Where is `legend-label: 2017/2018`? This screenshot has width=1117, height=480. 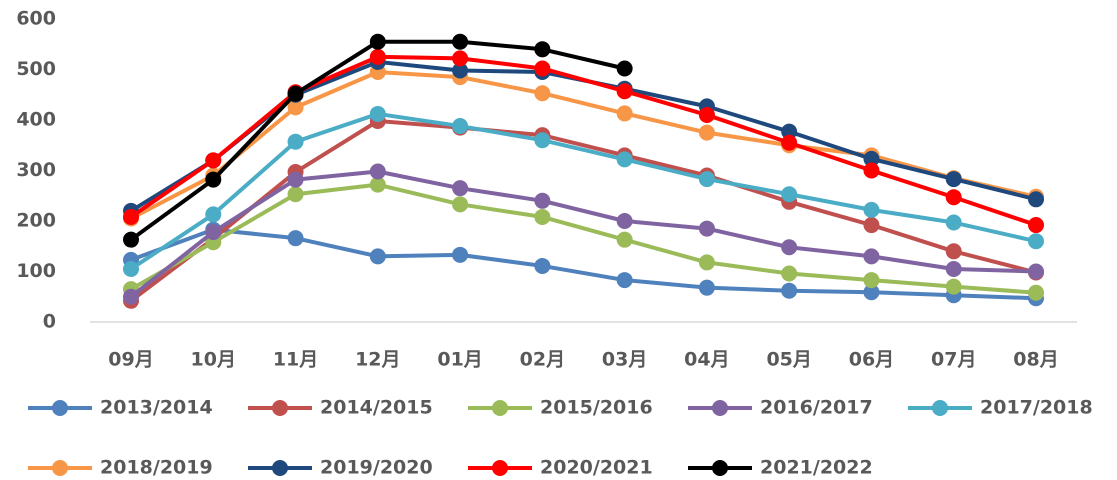
legend-label: 2017/2018 is located at coordinates (1036, 408).